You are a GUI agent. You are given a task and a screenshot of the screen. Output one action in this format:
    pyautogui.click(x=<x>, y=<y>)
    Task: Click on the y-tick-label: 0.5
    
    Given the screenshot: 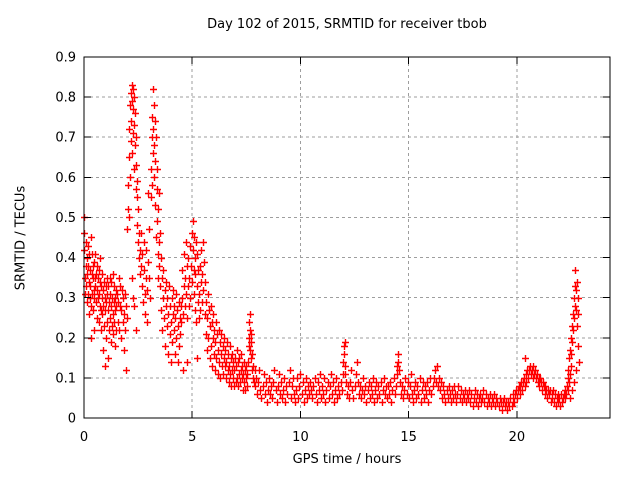 What is the action you would take?
    pyautogui.click(x=65, y=218)
    